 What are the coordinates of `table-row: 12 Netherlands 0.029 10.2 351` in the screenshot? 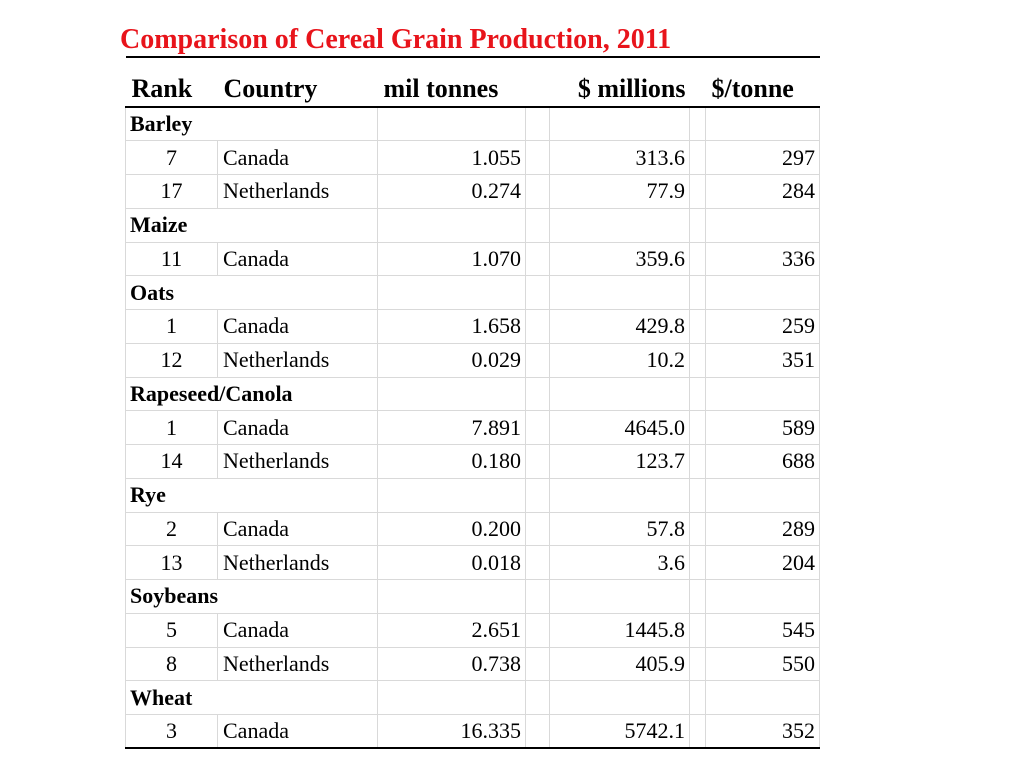 It's located at (472, 360).